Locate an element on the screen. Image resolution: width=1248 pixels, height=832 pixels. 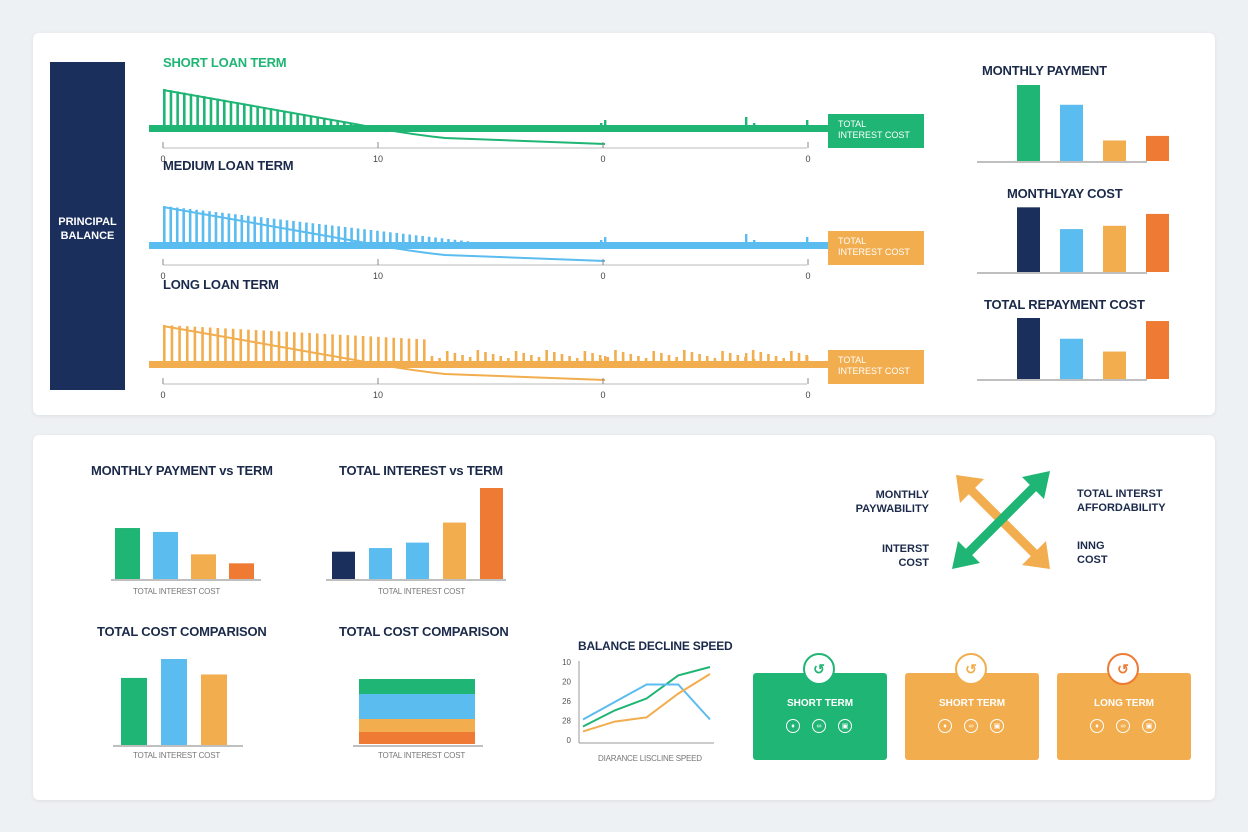
monthly-vs-term-title: MONTHLY PAYMENT vs TERM is located at coordinates (182, 470).